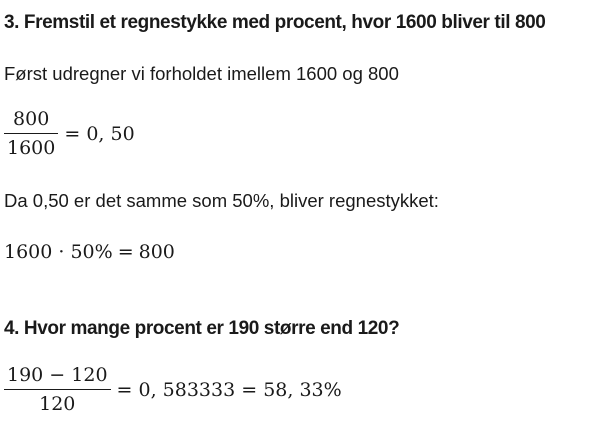  I want to click on ratio-result: = 0, 50, so click(99, 133).